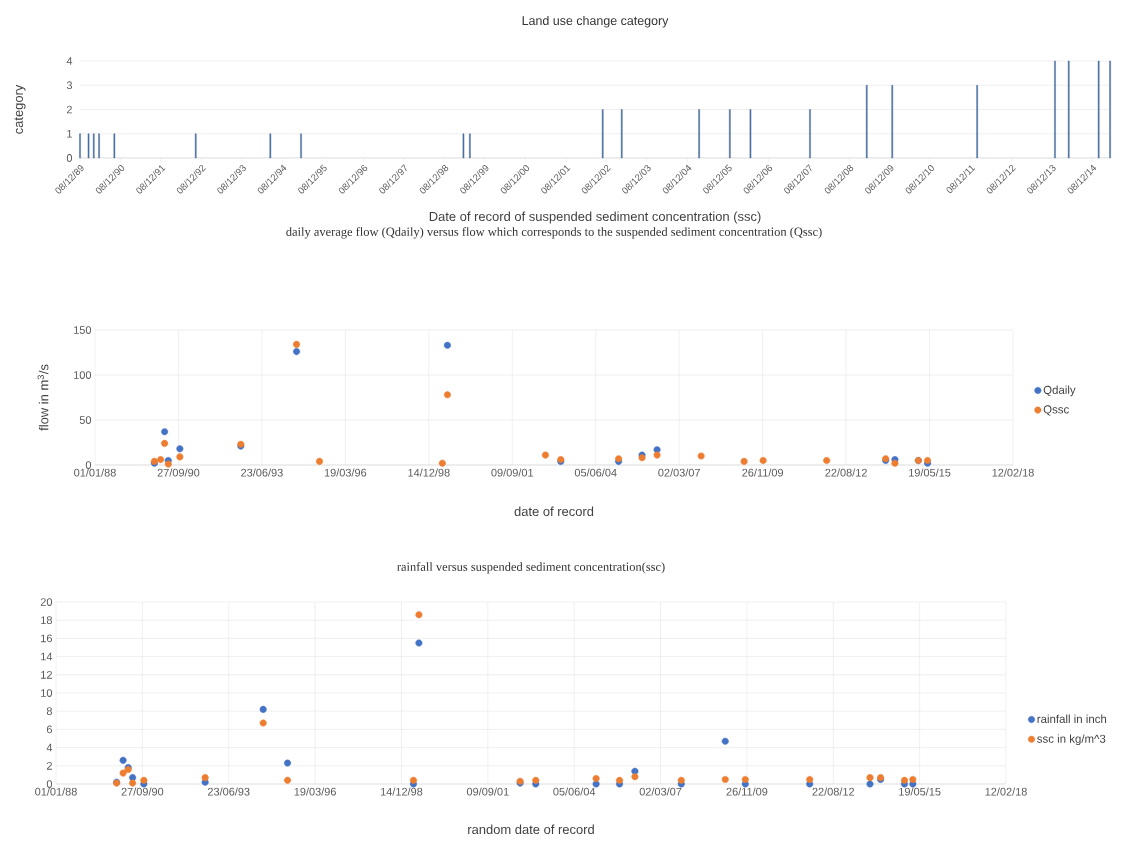 The image size is (1134, 856). I want to click on y-tick-label: 3, so click(69, 85).